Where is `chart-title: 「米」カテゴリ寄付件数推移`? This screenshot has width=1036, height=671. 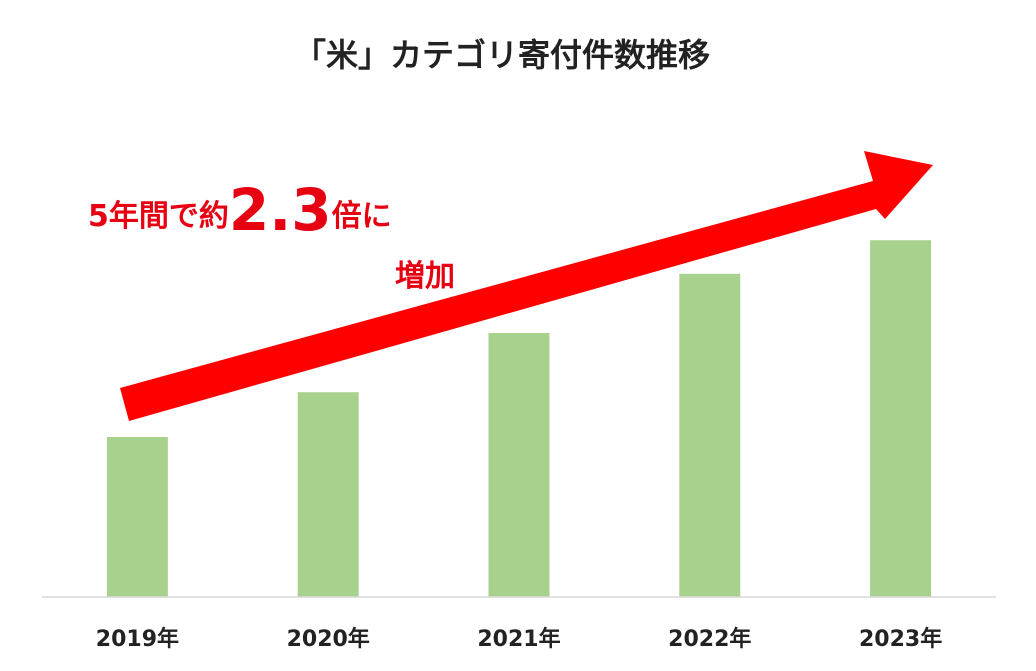
chart-title: 「米」カテゴリ寄付件数推移 is located at coordinates (502, 55).